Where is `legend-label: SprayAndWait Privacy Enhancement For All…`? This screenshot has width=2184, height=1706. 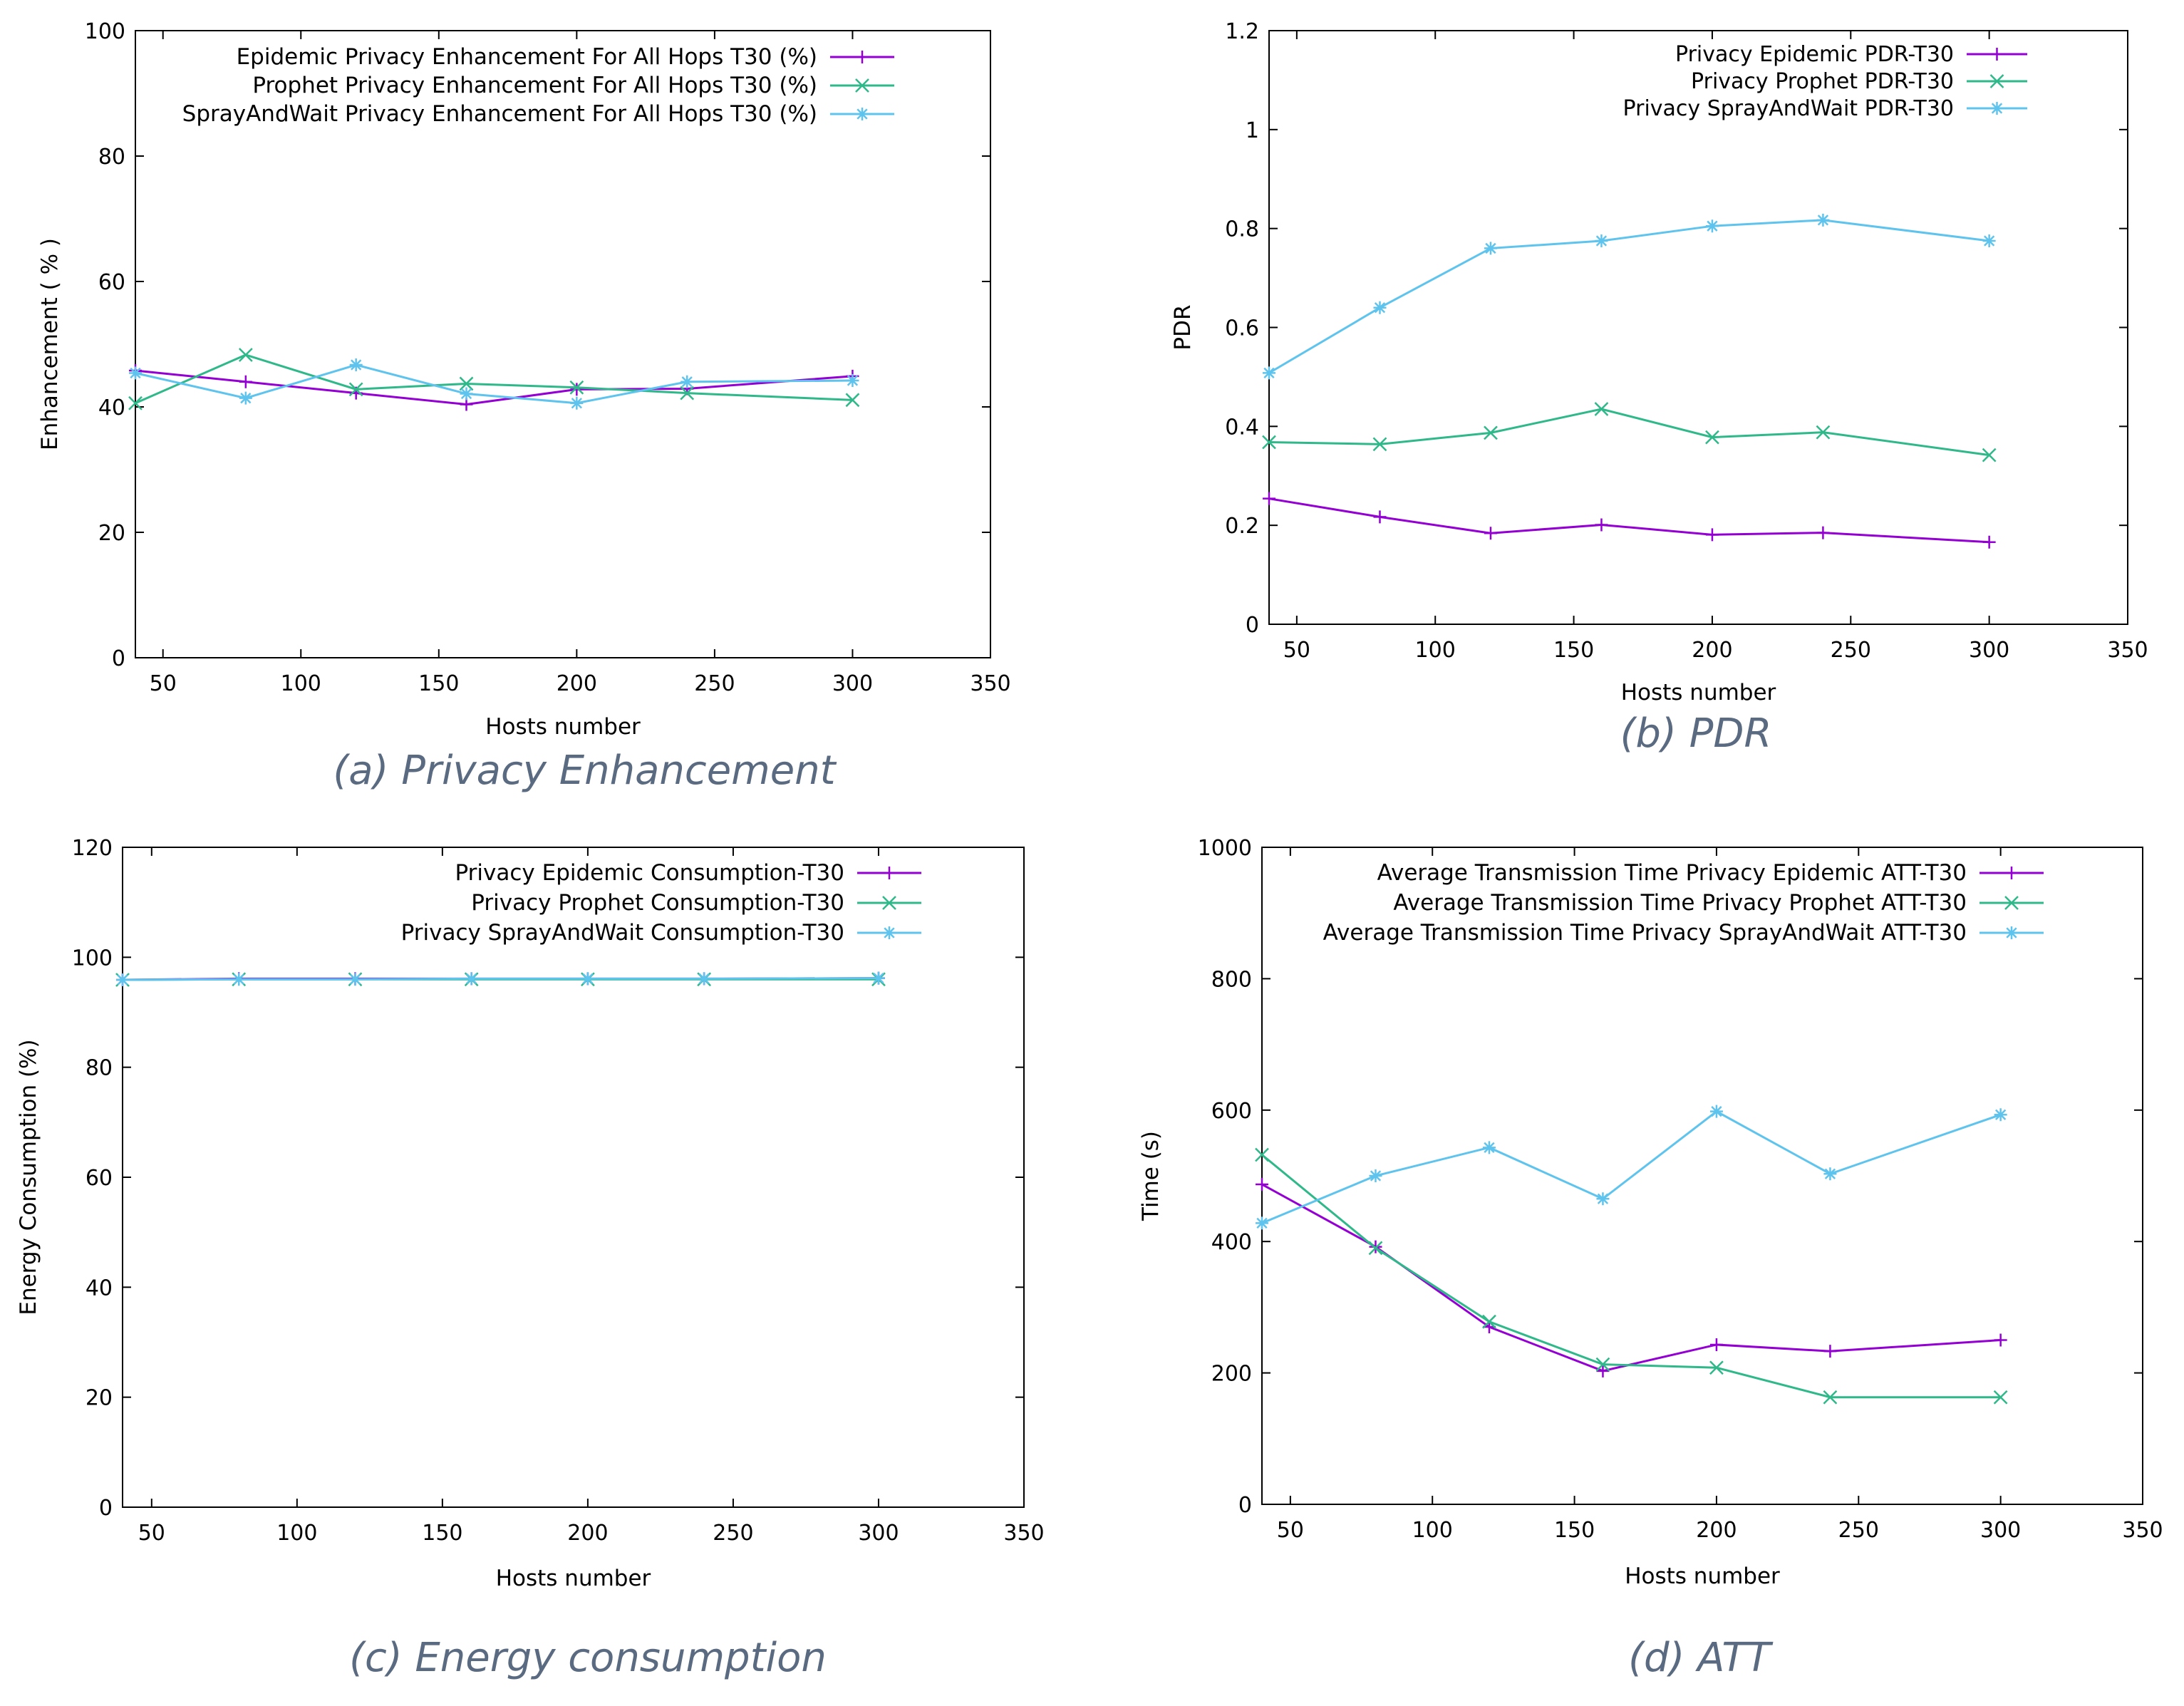 legend-label: SprayAndWait Privacy Enhancement For All… is located at coordinates (500, 114).